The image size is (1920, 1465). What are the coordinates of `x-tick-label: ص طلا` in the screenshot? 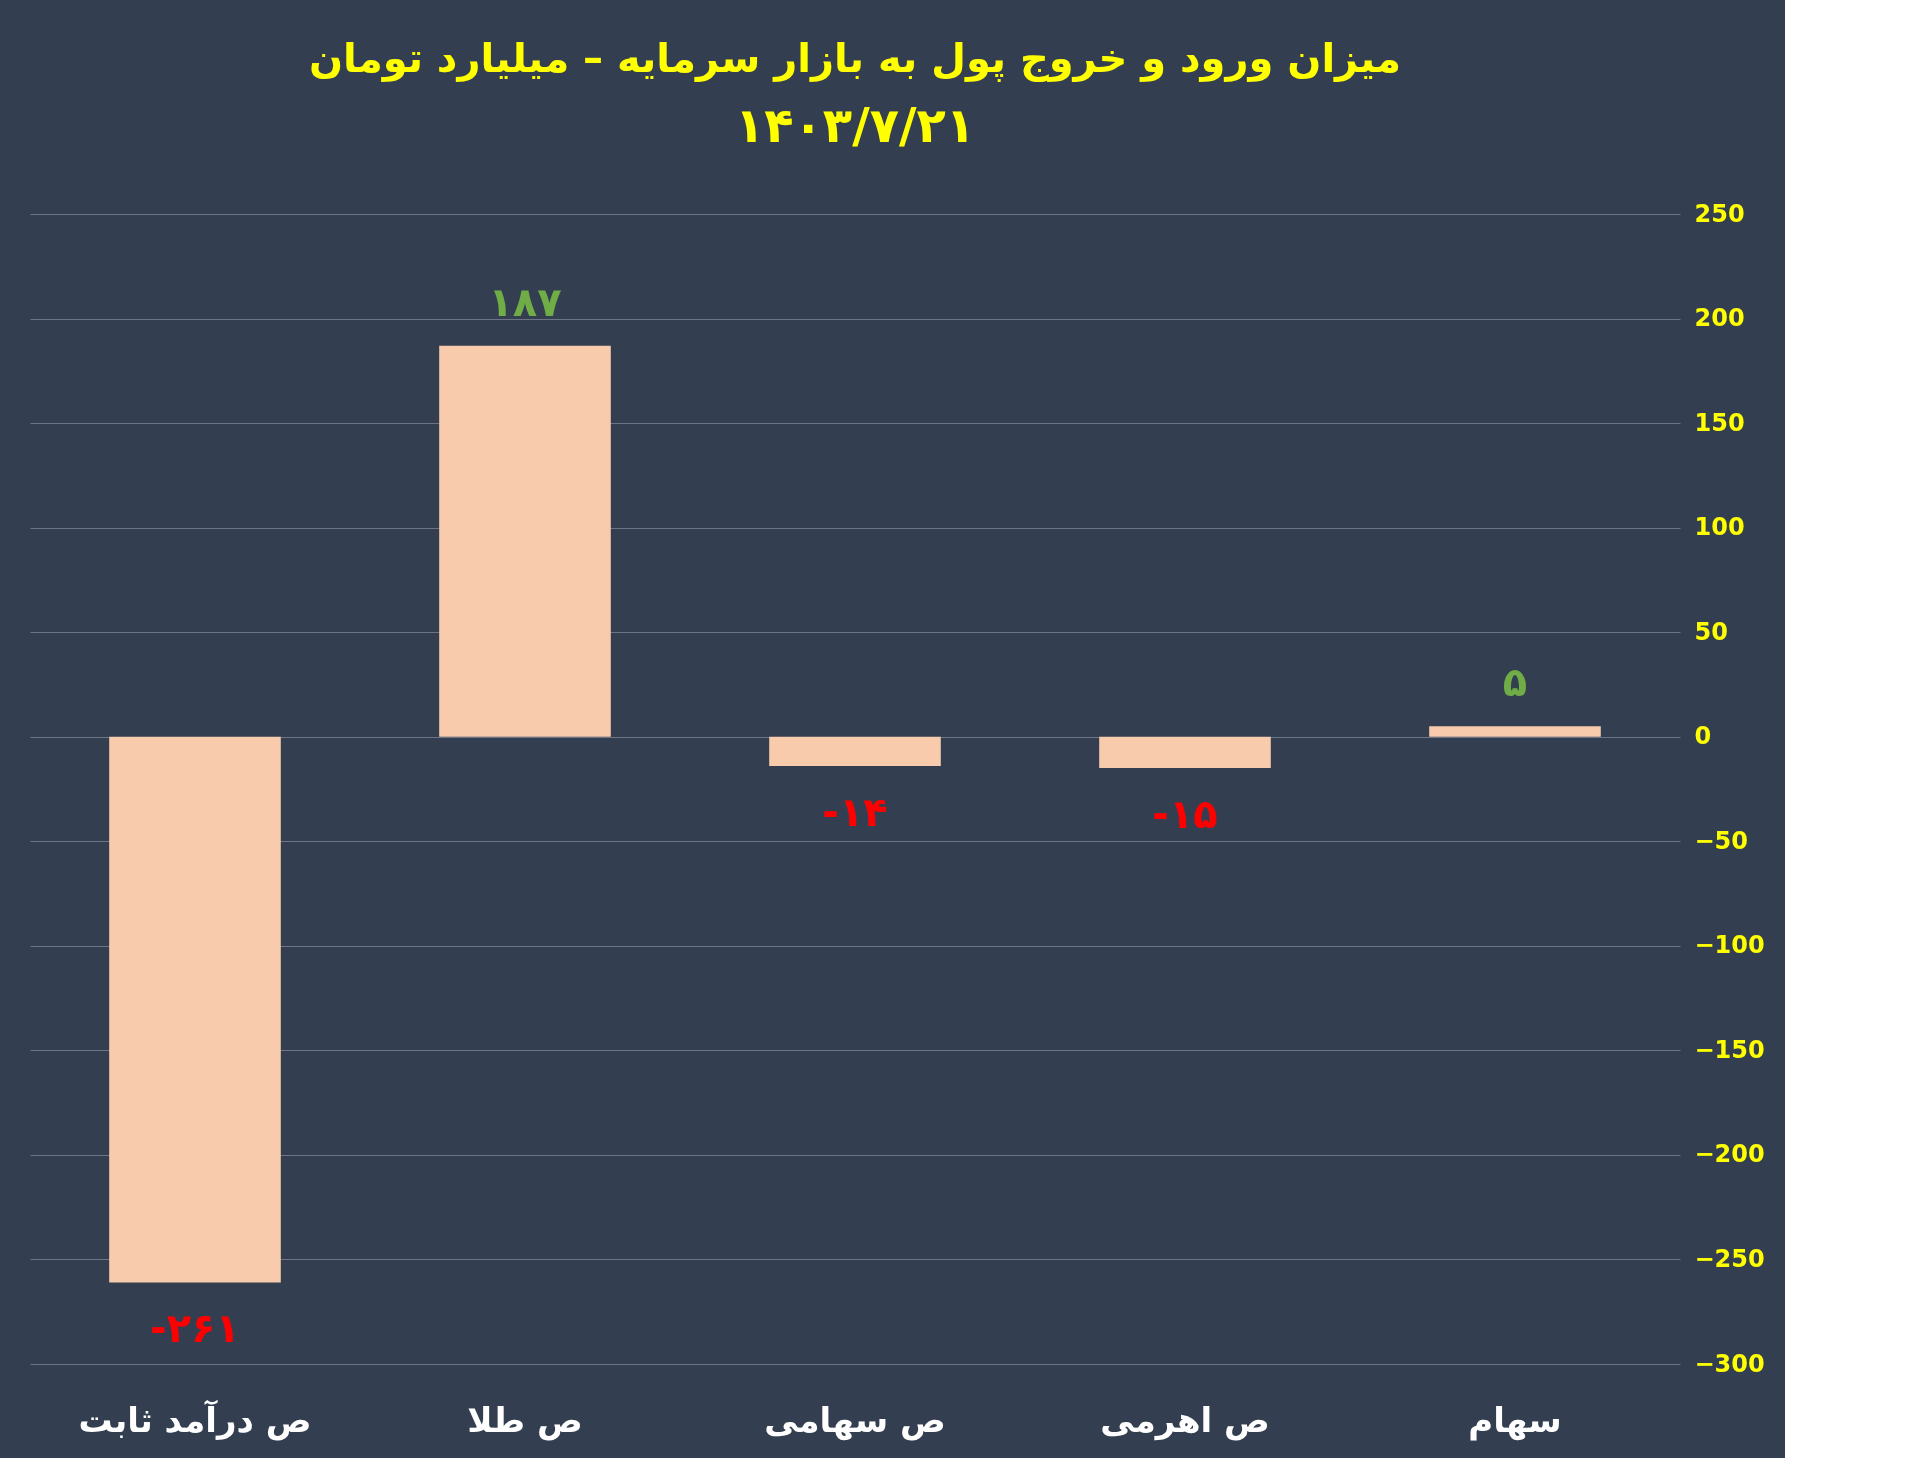 It's located at (525, 1420).